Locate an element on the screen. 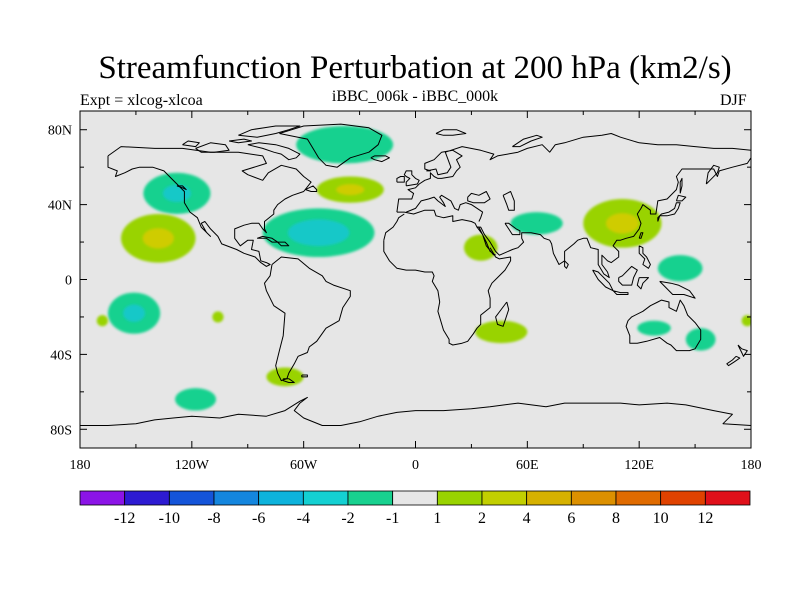 The height and width of the screenshot is (600, 800). philippines-coast is located at coordinates (644, 257).